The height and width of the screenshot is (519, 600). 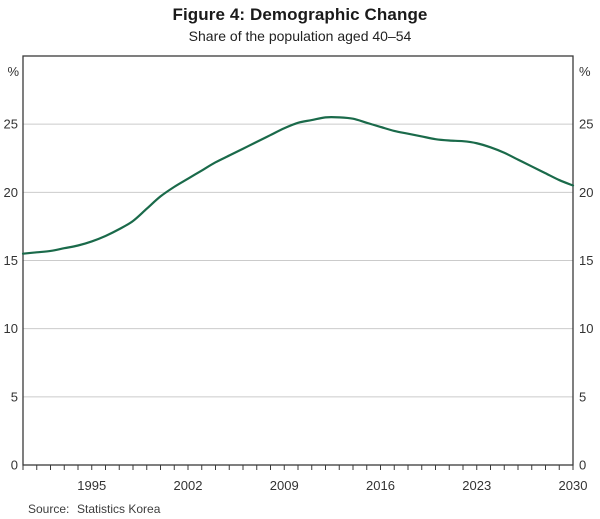 I want to click on y-tick-label-right: 20, so click(x=586, y=192).